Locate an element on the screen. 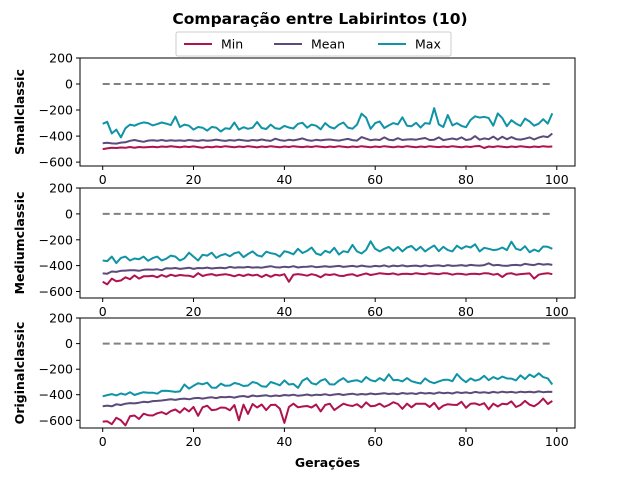 This screenshot has width=640, height=480. y-axis-label: Smallclassic is located at coordinates (19, 112).